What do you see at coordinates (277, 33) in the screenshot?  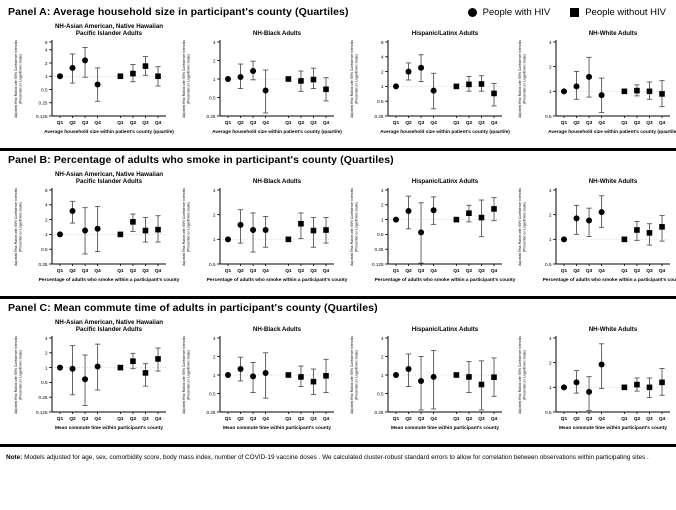 I see `chart-title: NH-Black Adults` at bounding box center [277, 33].